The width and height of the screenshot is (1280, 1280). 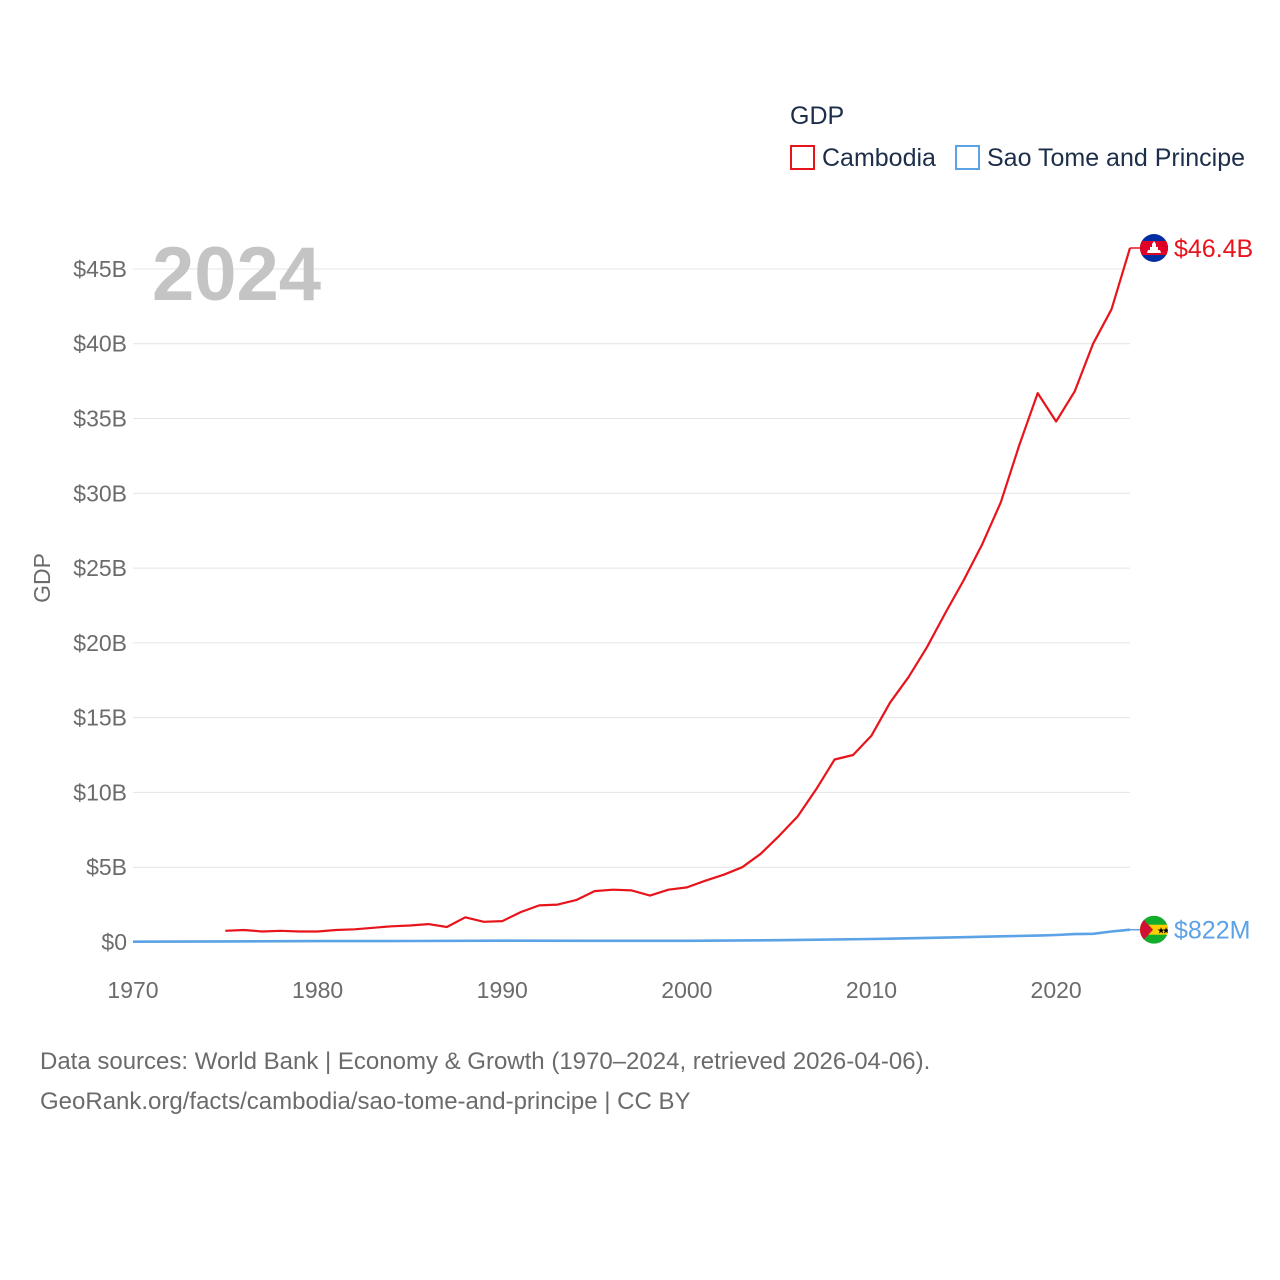 What do you see at coordinates (100, 605) in the screenshot?
I see `y-axis-ticks: $0 $5B $10B $15B $20B $25B $30B $35B $40B $45B` at bounding box center [100, 605].